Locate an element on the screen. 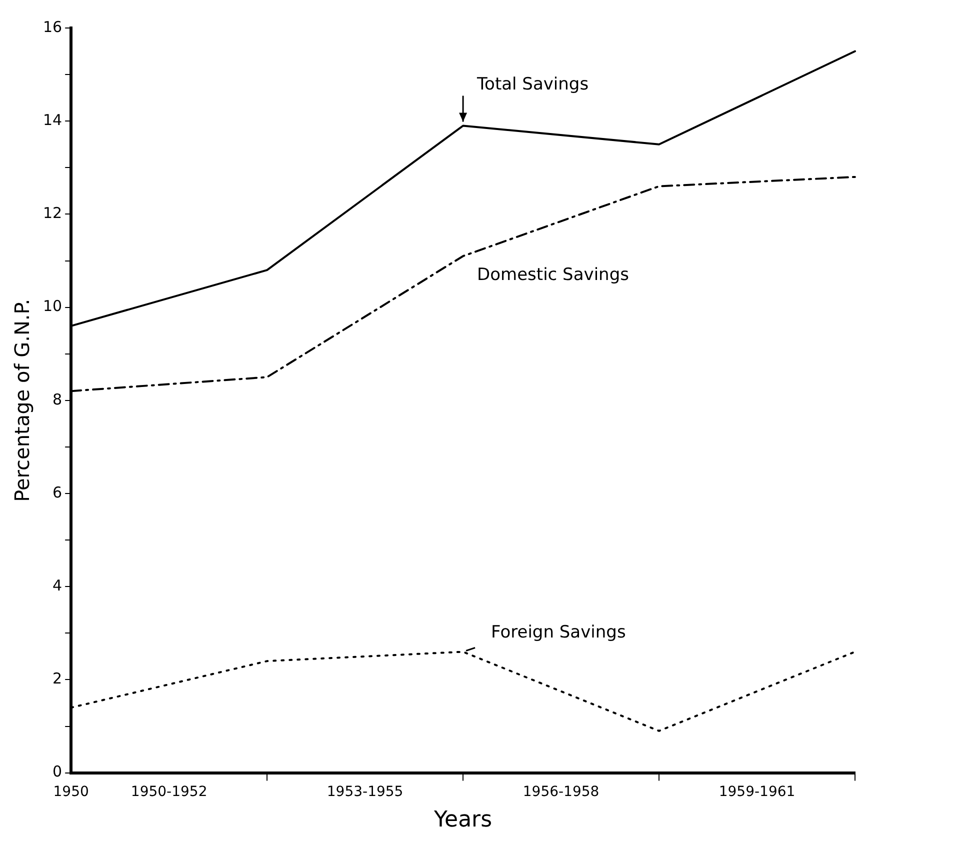 The width and height of the screenshot is (953, 846). y-tick-label: 12 is located at coordinates (52, 213).